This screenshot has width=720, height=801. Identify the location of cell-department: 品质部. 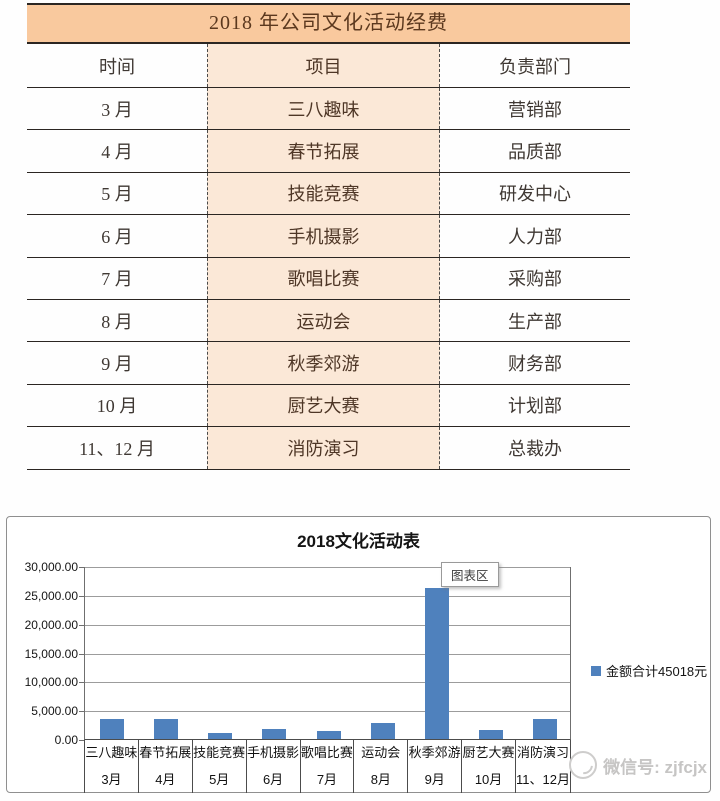
(535, 152).